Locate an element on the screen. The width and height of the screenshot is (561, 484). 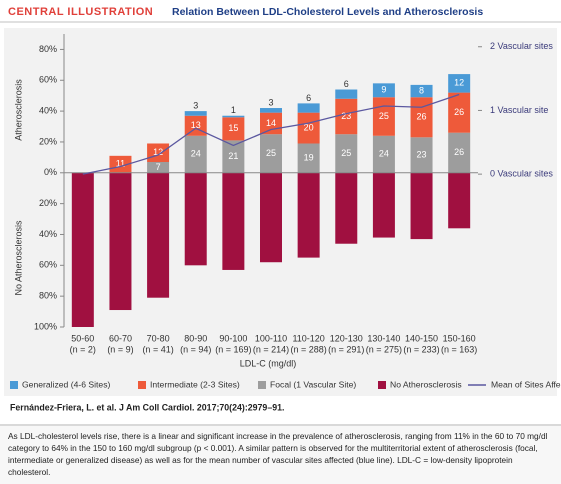
legend-label: Generalized (4-6 Sites) is located at coordinates (66, 384).